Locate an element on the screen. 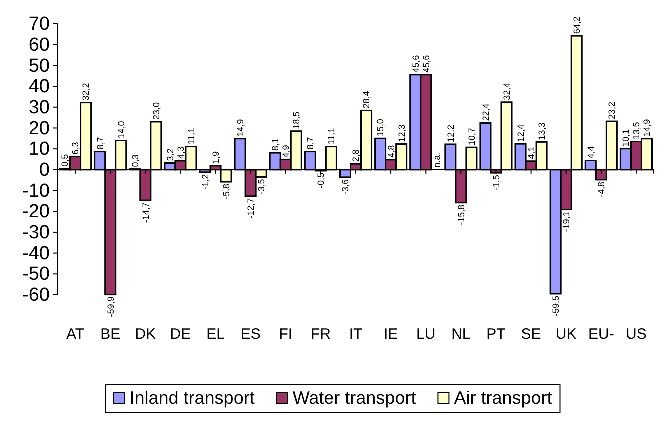 The image size is (666, 421). data-label: 8,1 is located at coordinates (275, 145).